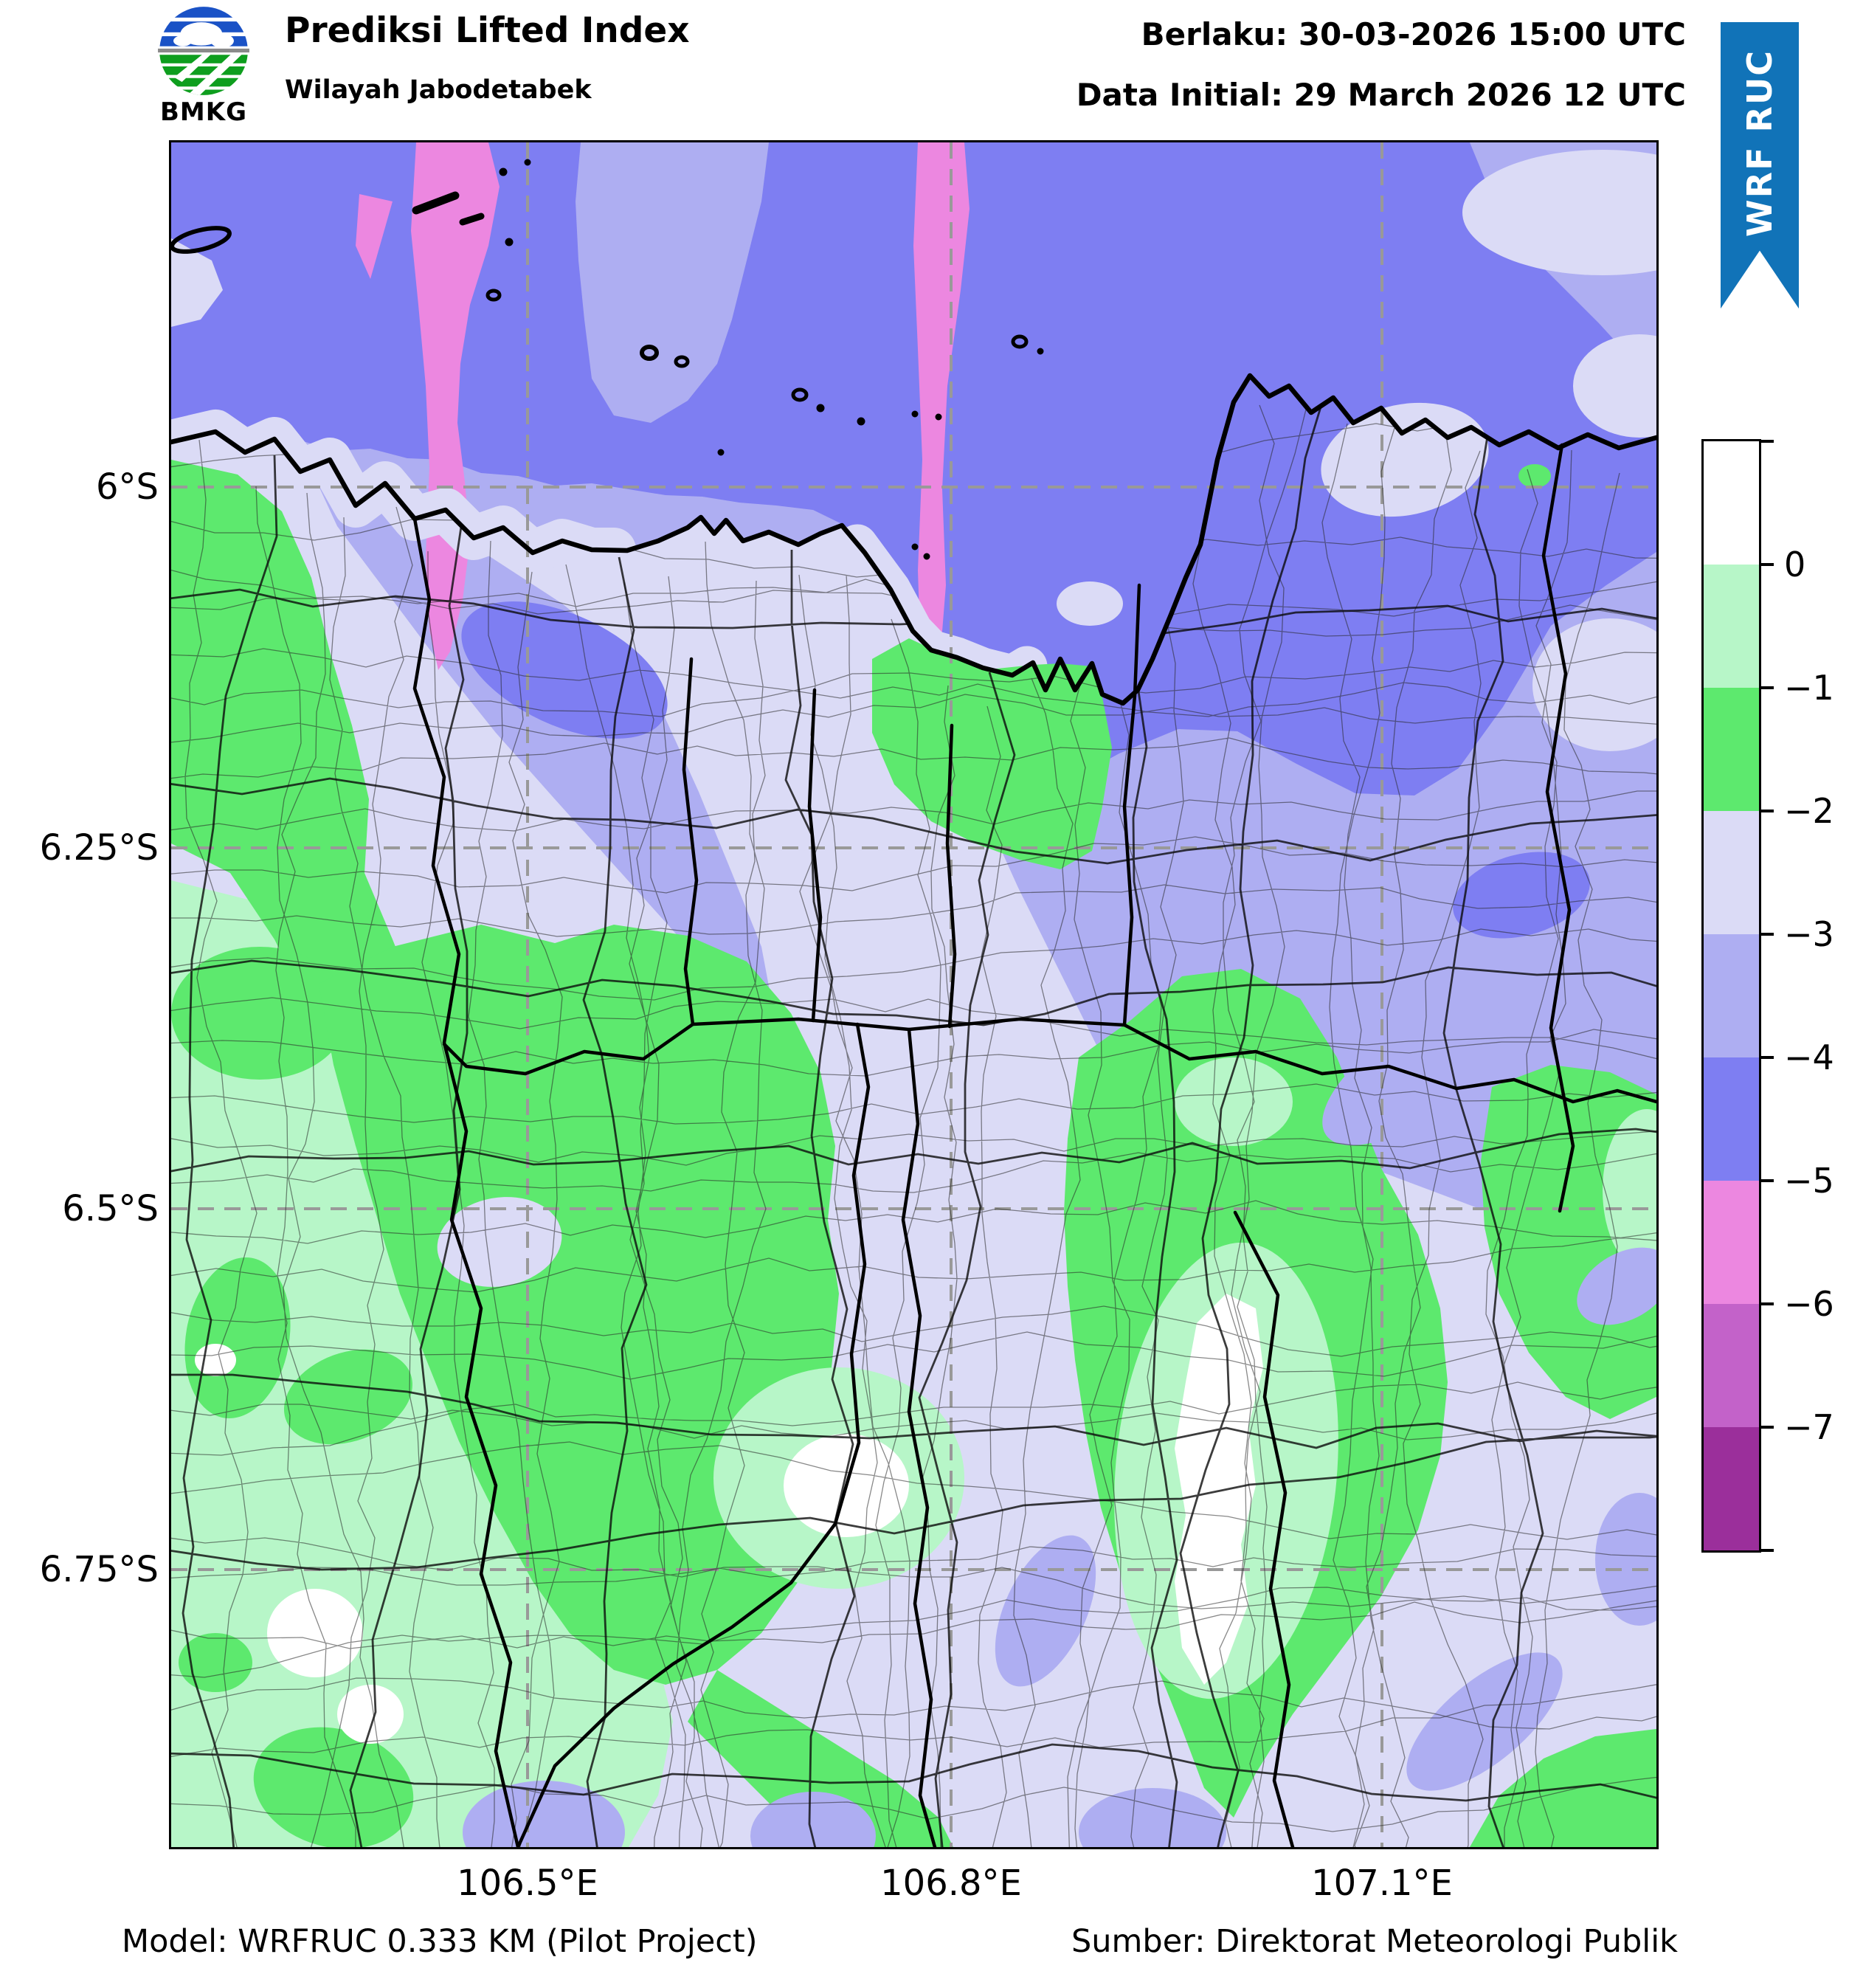 The width and height of the screenshot is (1849, 1988). I want to click on colorbar-tick-label: −7, so click(1809, 1427).